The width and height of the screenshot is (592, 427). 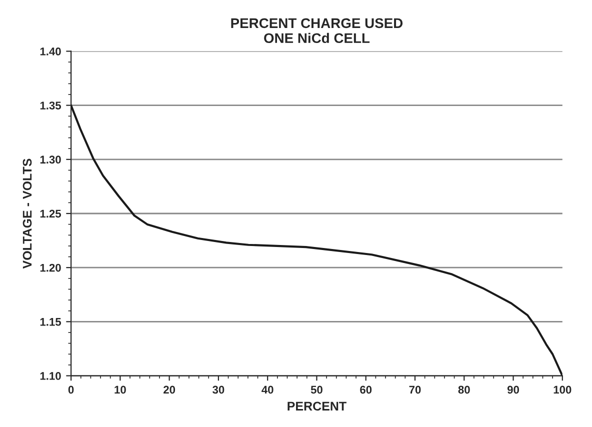 What do you see at coordinates (27, 213) in the screenshot?
I see `y-axis-title: VOLTAGE - VOLTS` at bounding box center [27, 213].